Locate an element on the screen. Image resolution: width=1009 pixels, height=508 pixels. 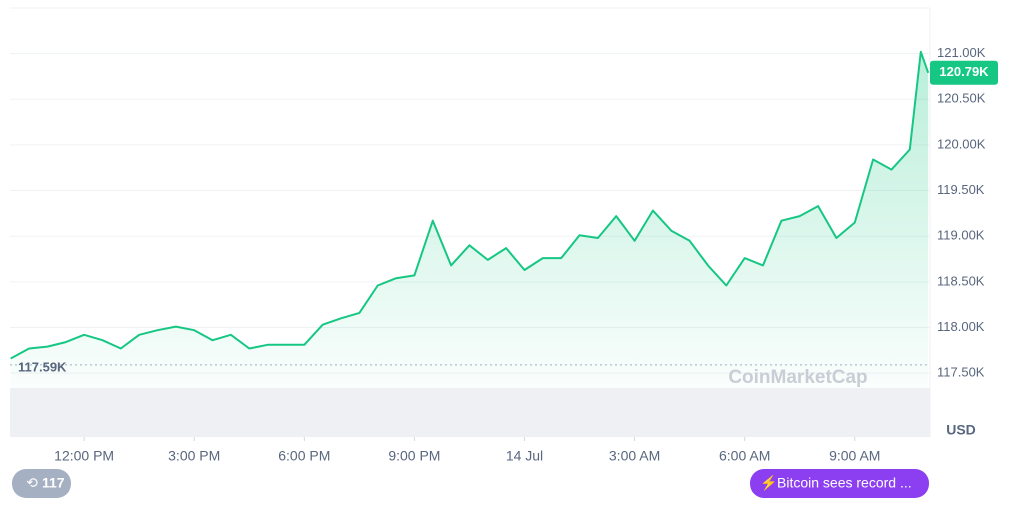
x-tick-label: 12:00 PM is located at coordinates (84, 456).